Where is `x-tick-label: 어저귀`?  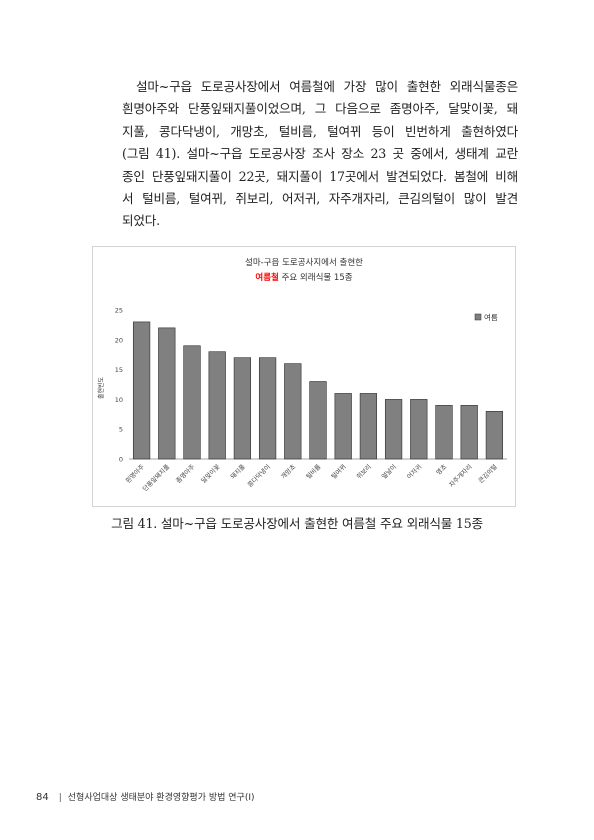
x-tick-label: 어저귀 is located at coordinates (414, 471).